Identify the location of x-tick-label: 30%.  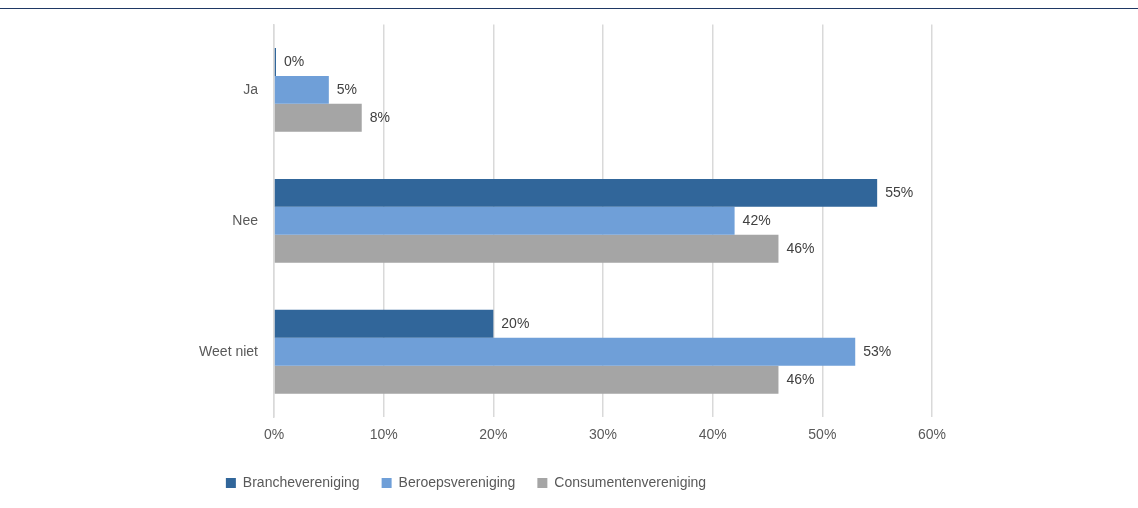
(603, 434).